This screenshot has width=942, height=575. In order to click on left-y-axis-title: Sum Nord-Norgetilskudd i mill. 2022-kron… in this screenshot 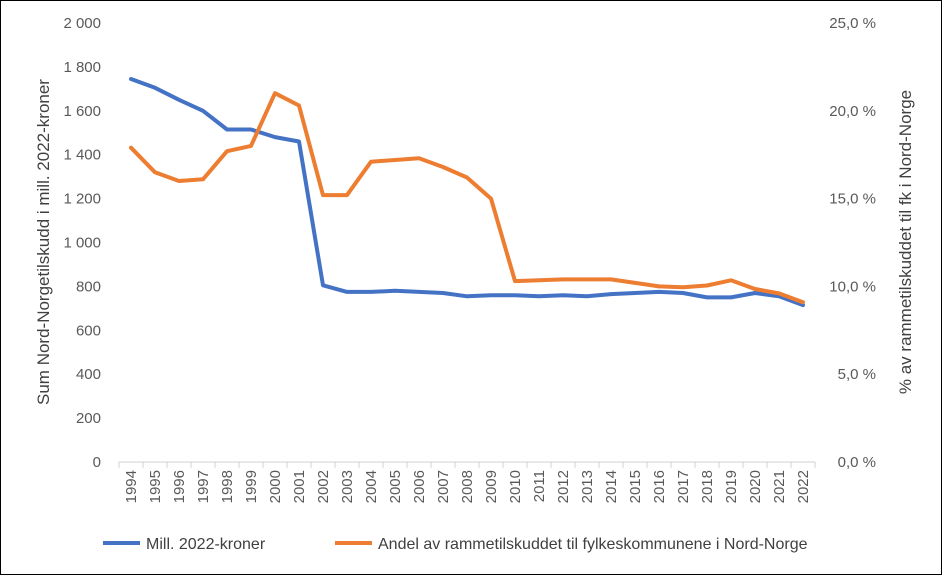, I will do `click(43, 242)`.